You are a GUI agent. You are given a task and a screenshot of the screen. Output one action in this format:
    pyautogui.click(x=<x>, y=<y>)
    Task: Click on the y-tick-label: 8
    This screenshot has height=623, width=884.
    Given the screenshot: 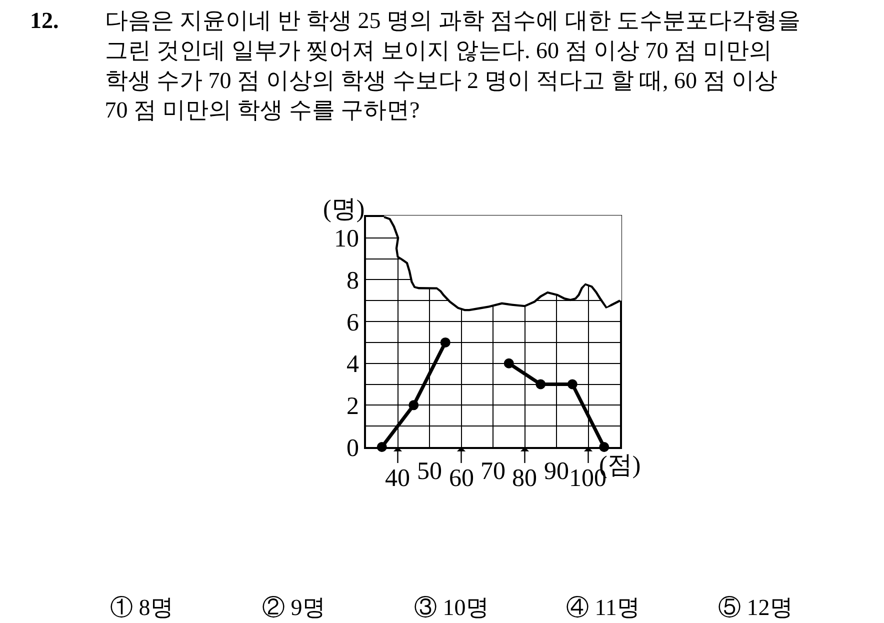 What is the action you would take?
    pyautogui.click(x=352, y=280)
    